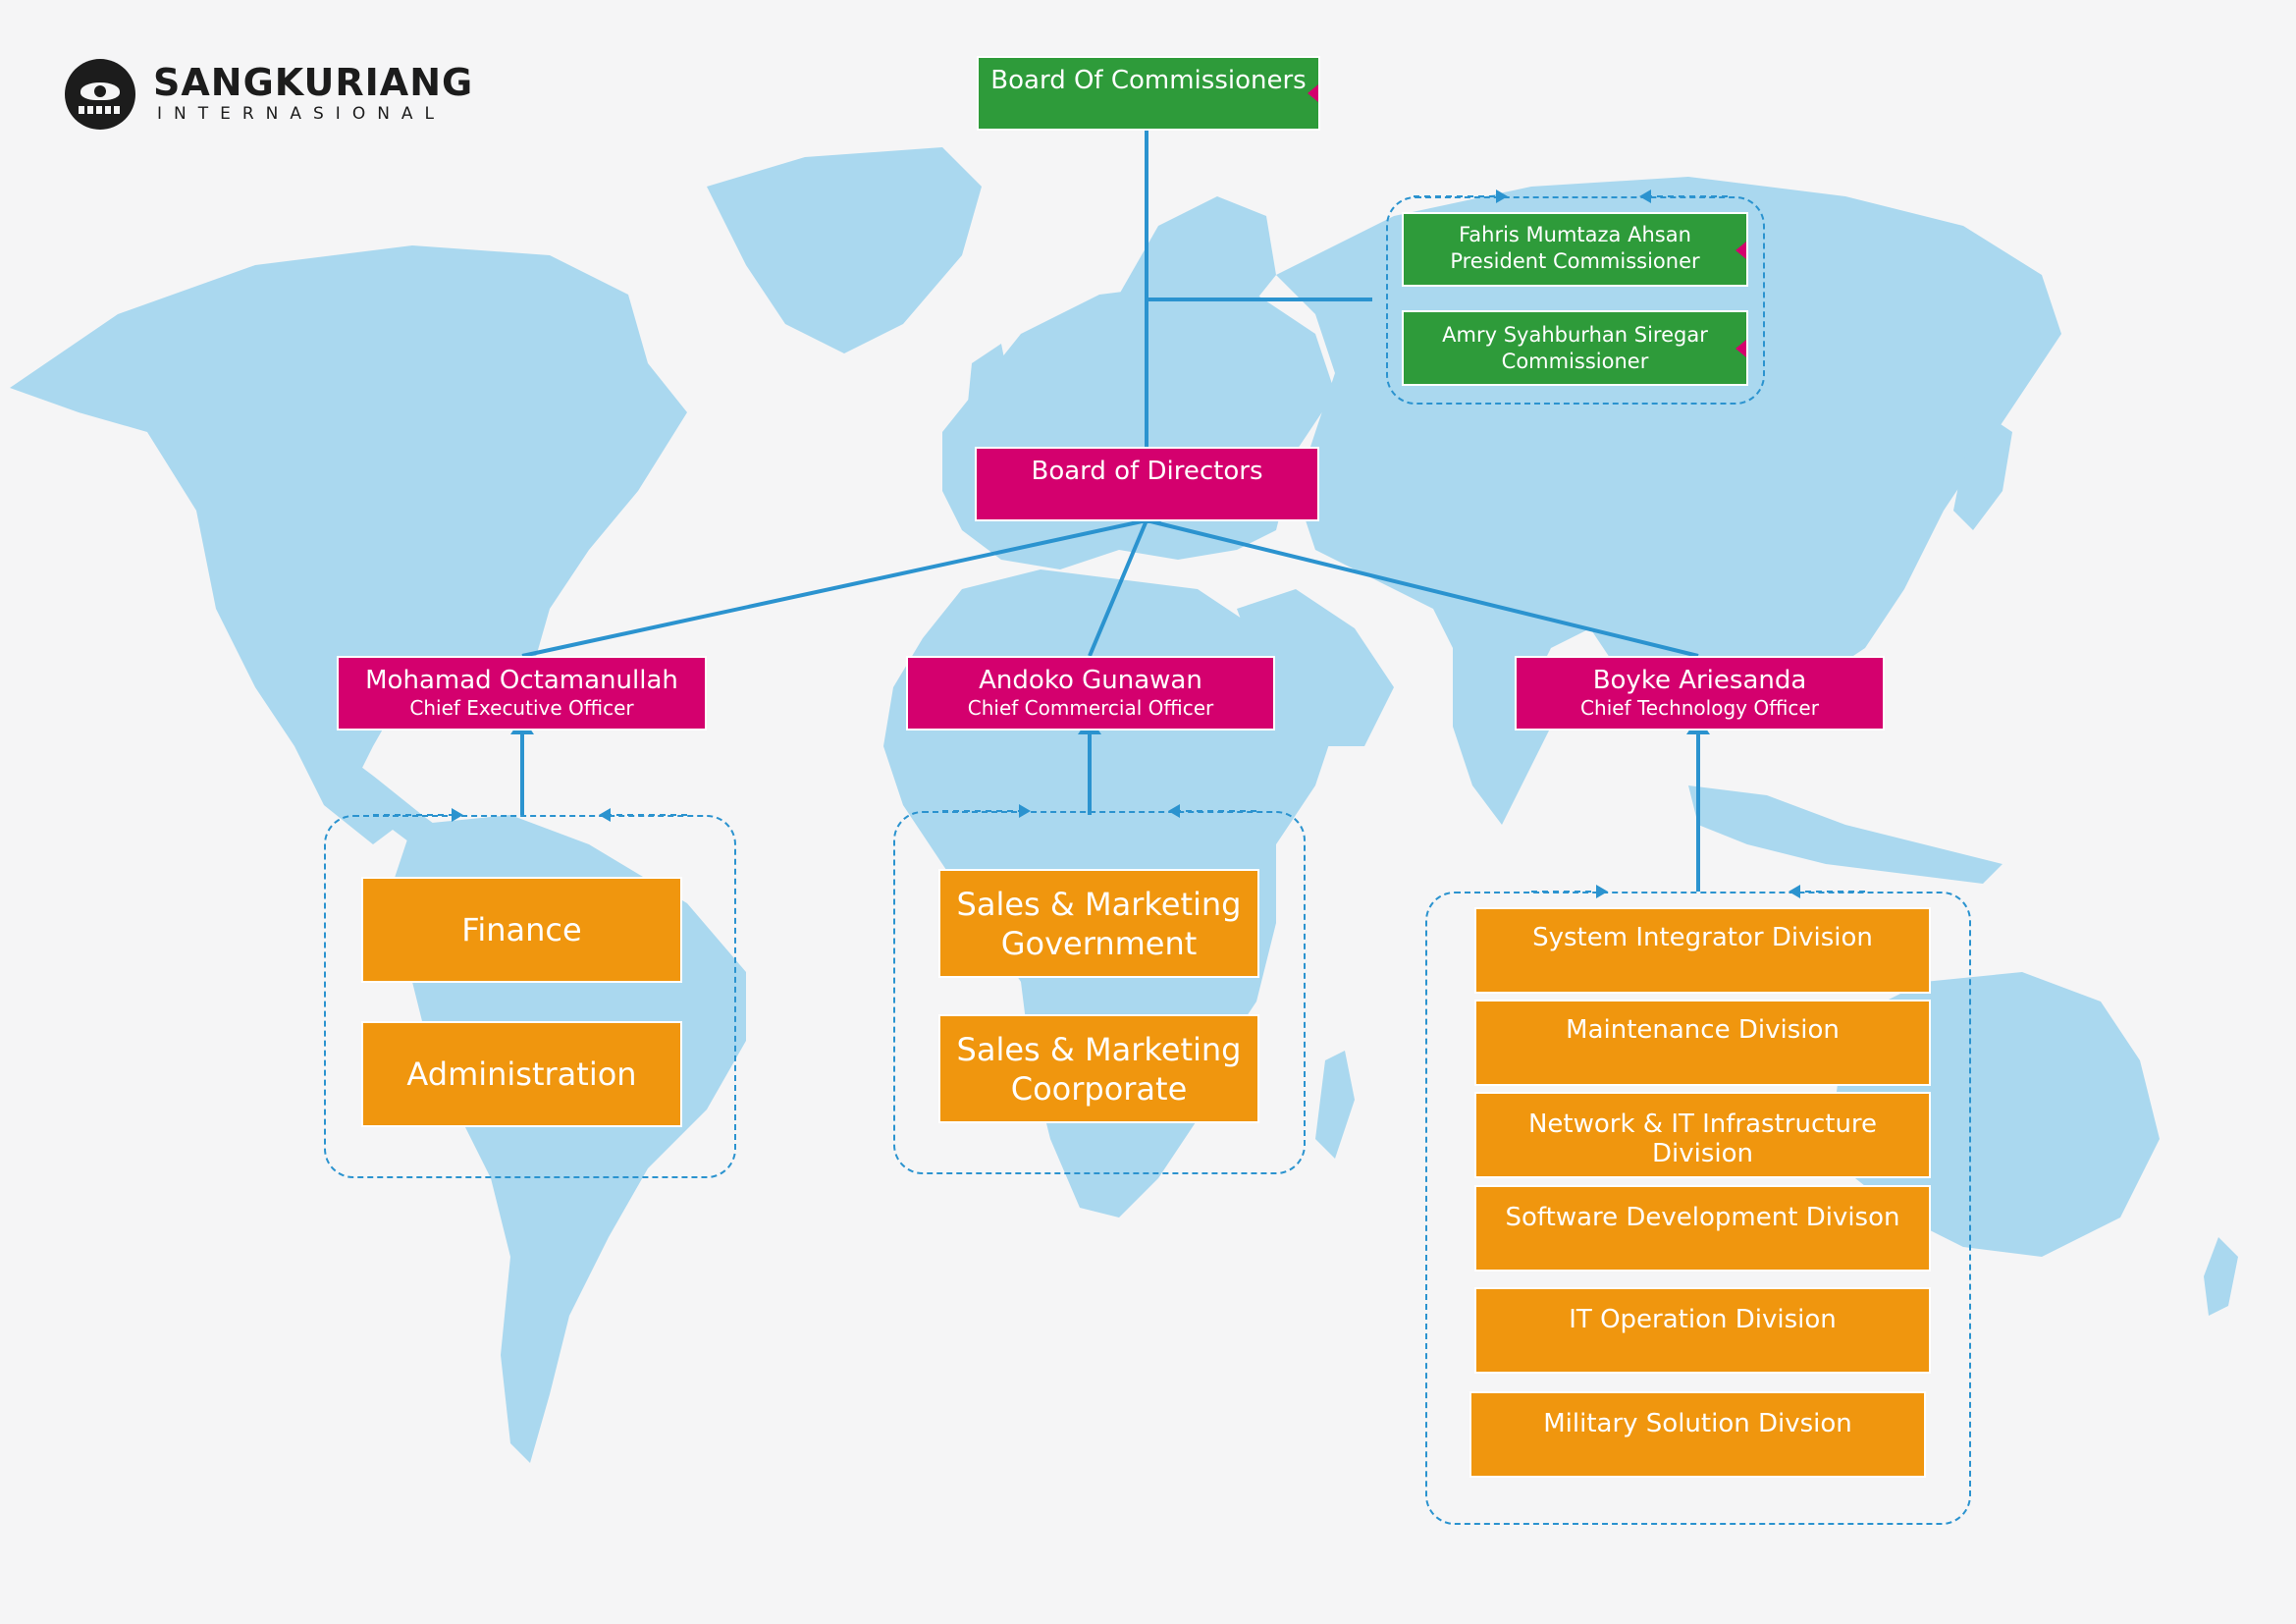 Image resolution: width=2296 pixels, height=1624 pixels. I want to click on madagascar-shape, so click(1335, 1105).